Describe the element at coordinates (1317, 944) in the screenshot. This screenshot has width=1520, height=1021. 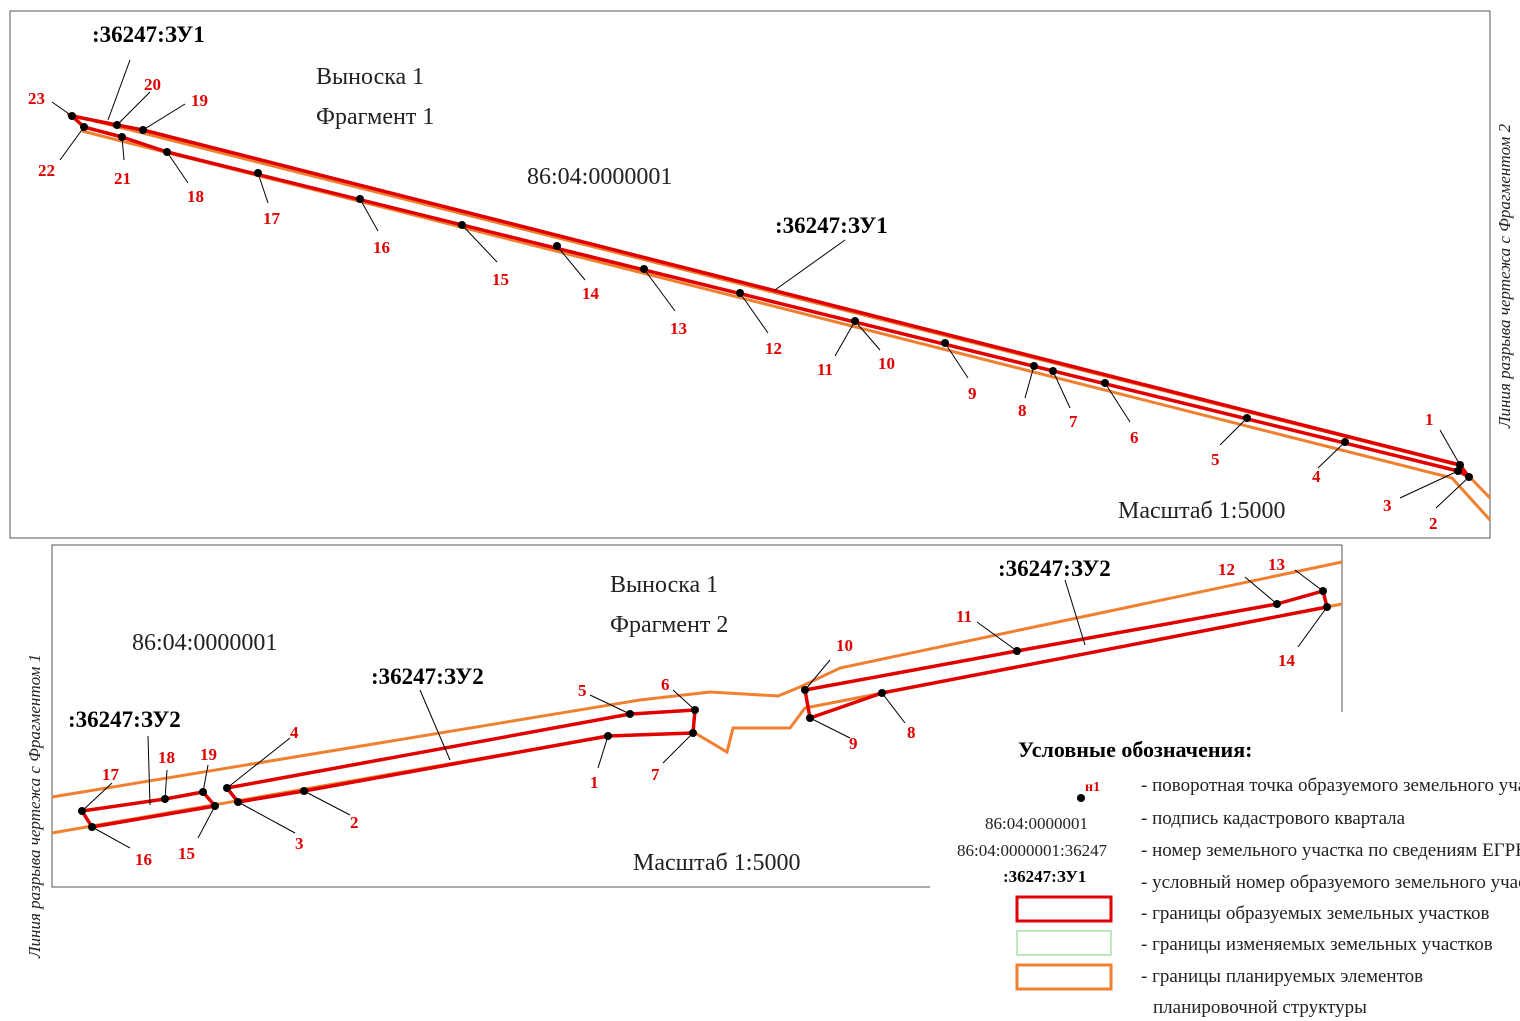
I see `legend-item-text: - границы изменяемых земельных участков` at that location.